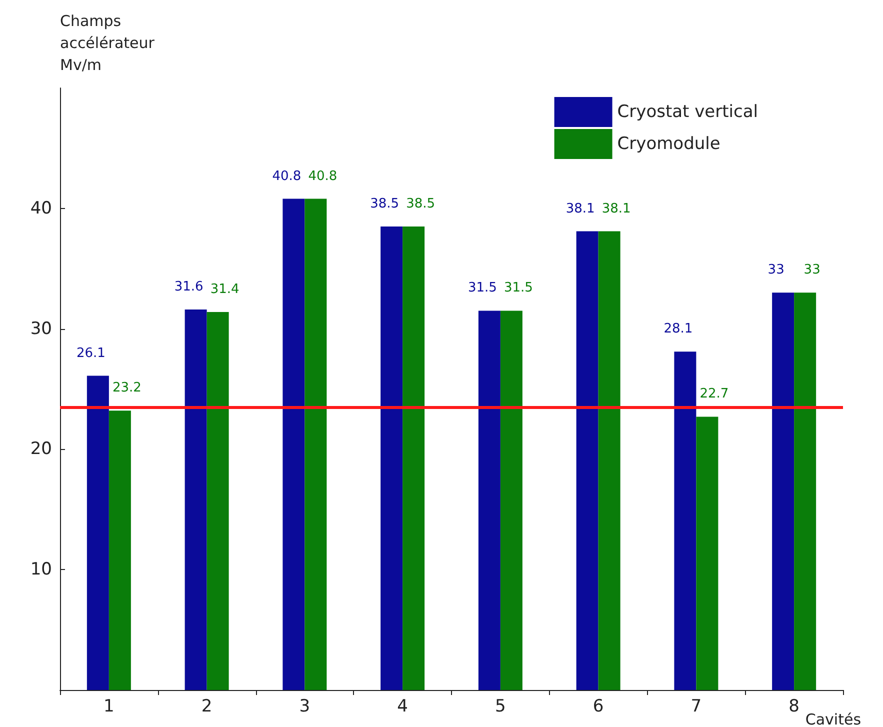 The width and height of the screenshot is (883, 727). What do you see at coordinates (189, 287) in the screenshot?
I see `data-label: 31.6` at bounding box center [189, 287].